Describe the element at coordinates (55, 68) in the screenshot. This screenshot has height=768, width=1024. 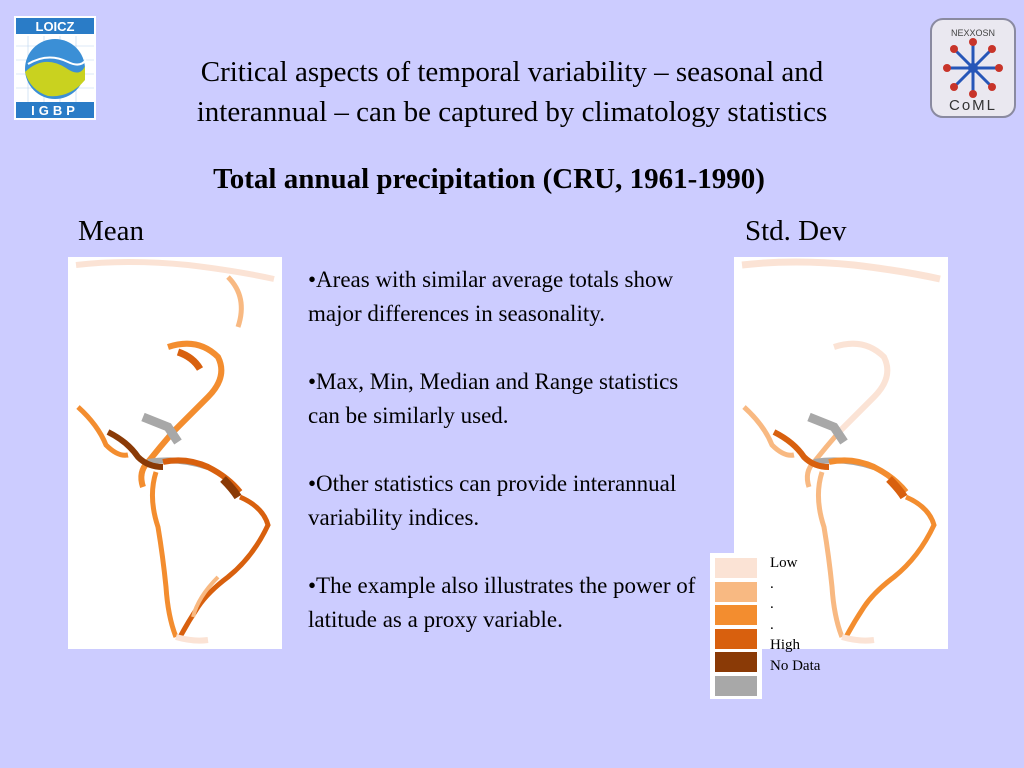
I see `loicz-igbp-logo: LOICZ IGBP` at that location.